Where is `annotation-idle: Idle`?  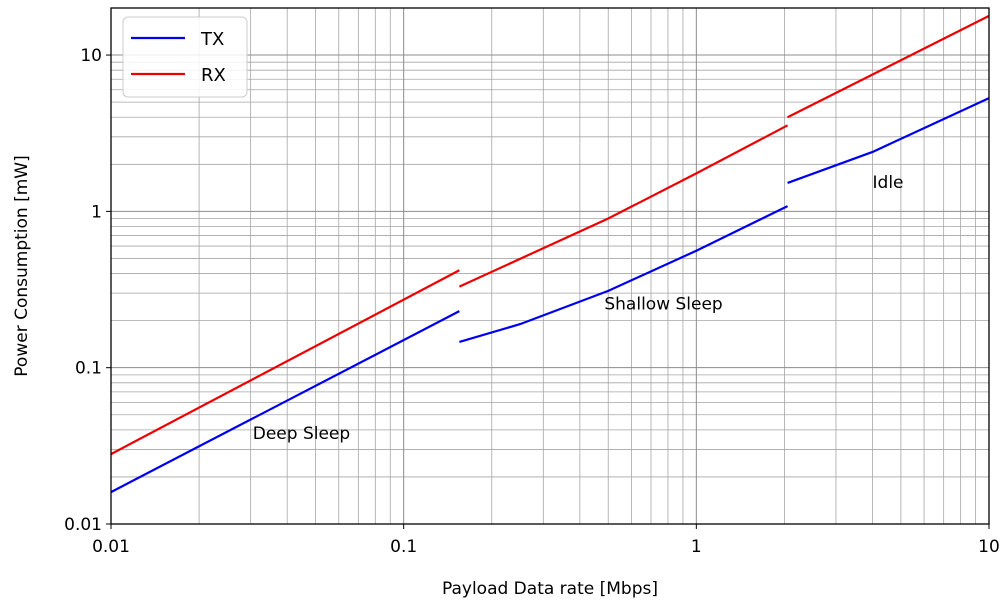
annotation-idle: Idle is located at coordinates (888, 183).